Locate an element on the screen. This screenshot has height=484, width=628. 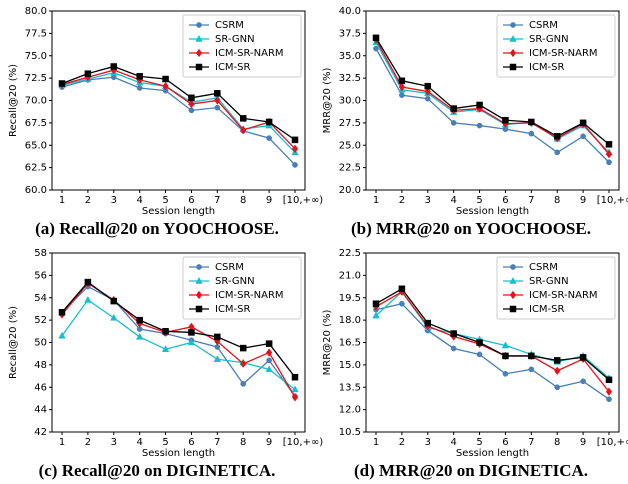
caption: (a) Recall@20 on YOOCHOOSE. is located at coordinates (157, 228).